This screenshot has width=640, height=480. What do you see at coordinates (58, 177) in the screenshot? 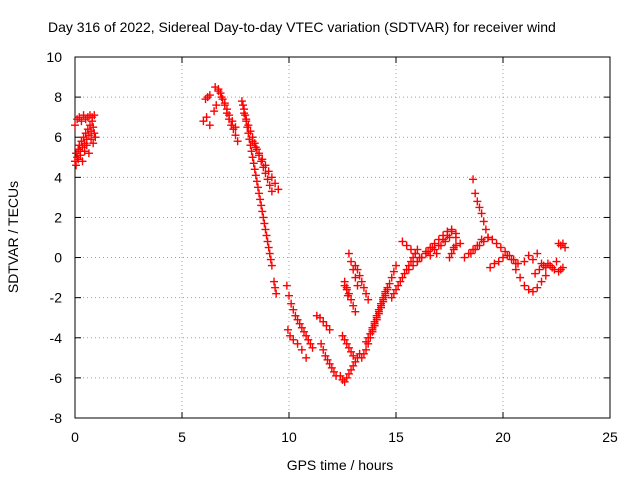
I see `y-tick-label: 4` at bounding box center [58, 177].